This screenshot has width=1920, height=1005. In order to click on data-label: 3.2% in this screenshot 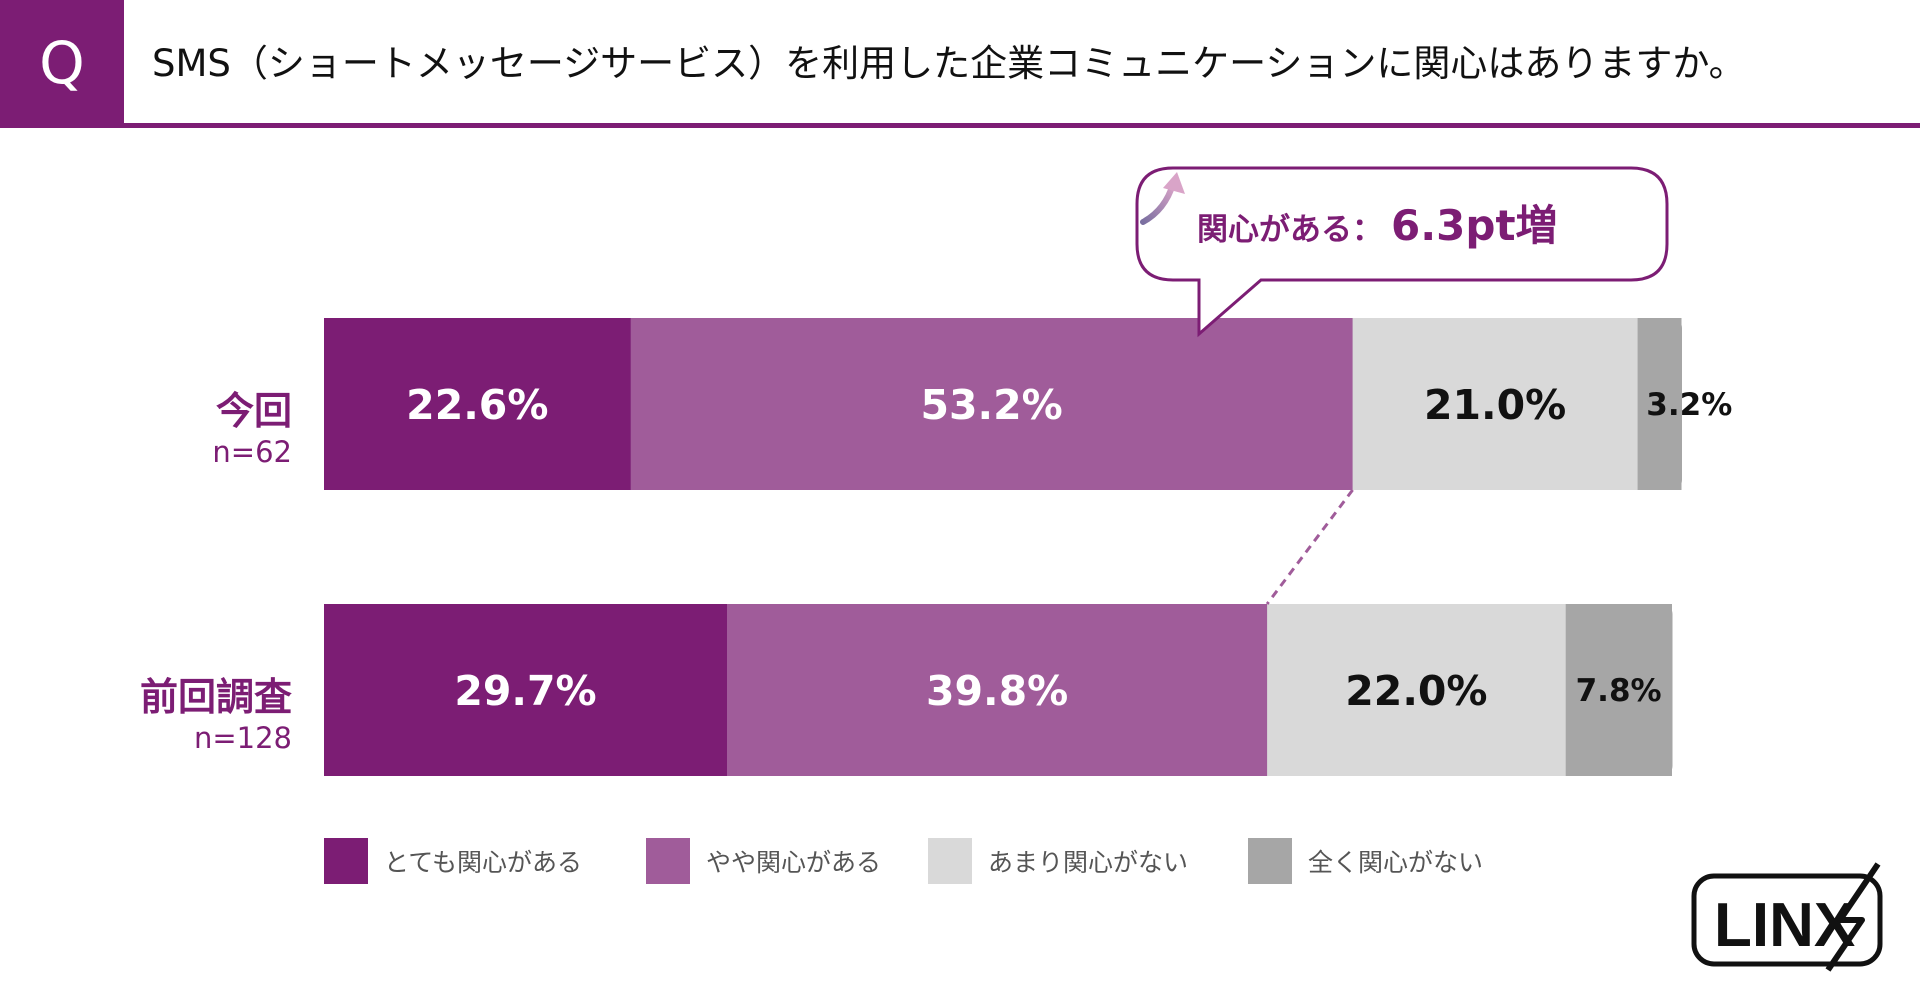, I will do `click(1689, 405)`.